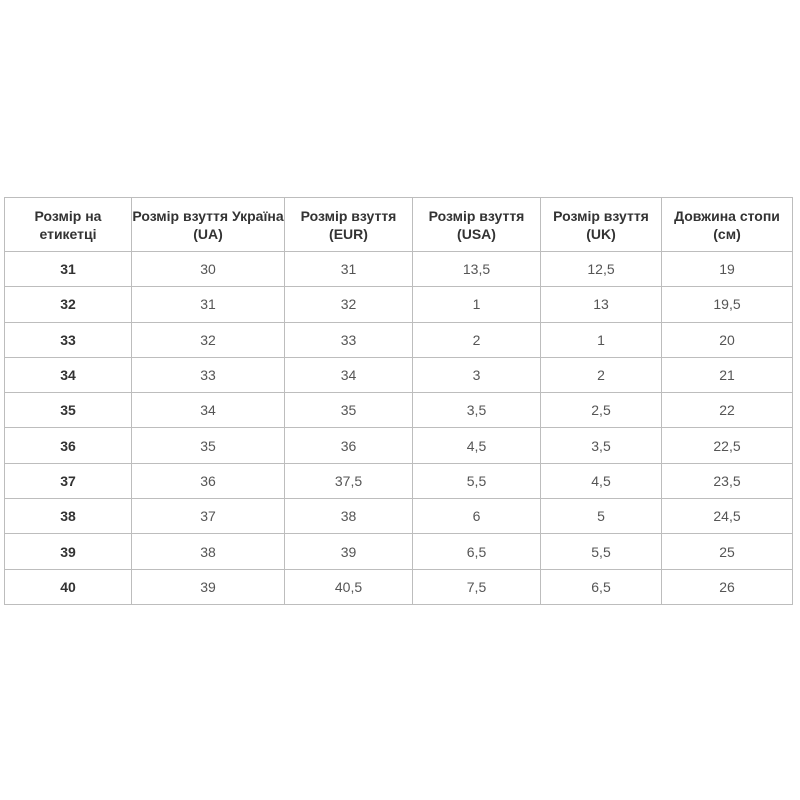  I want to click on table-cell: 22, so click(727, 410).